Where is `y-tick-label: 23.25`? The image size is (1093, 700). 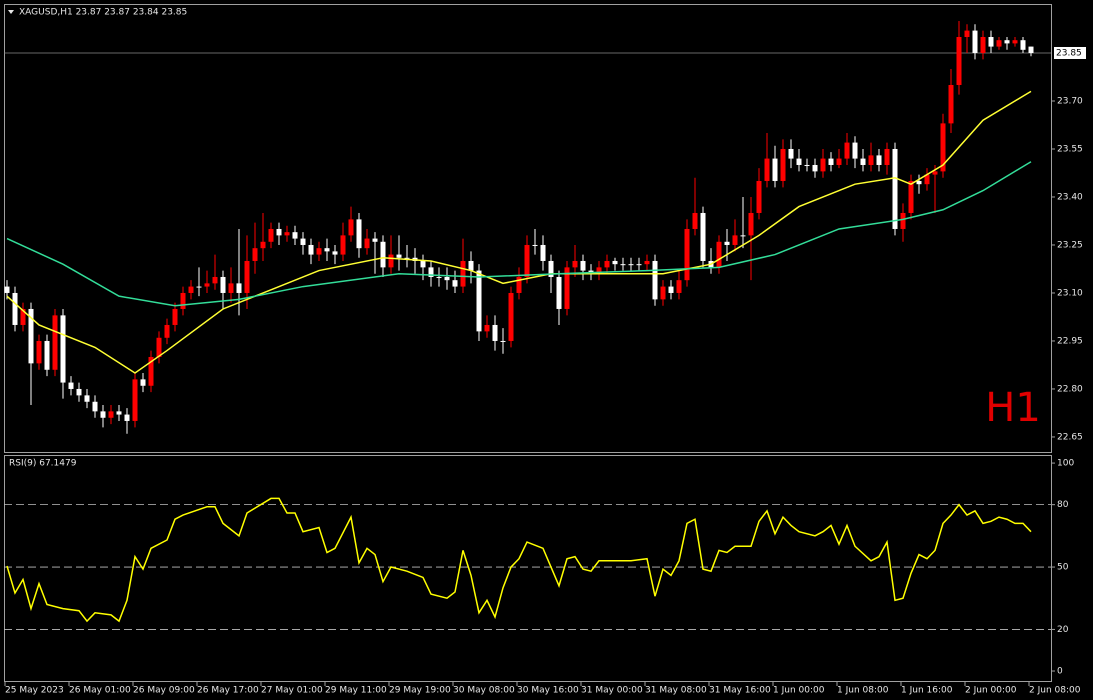
y-tick-label: 23.25 is located at coordinates (1070, 245).